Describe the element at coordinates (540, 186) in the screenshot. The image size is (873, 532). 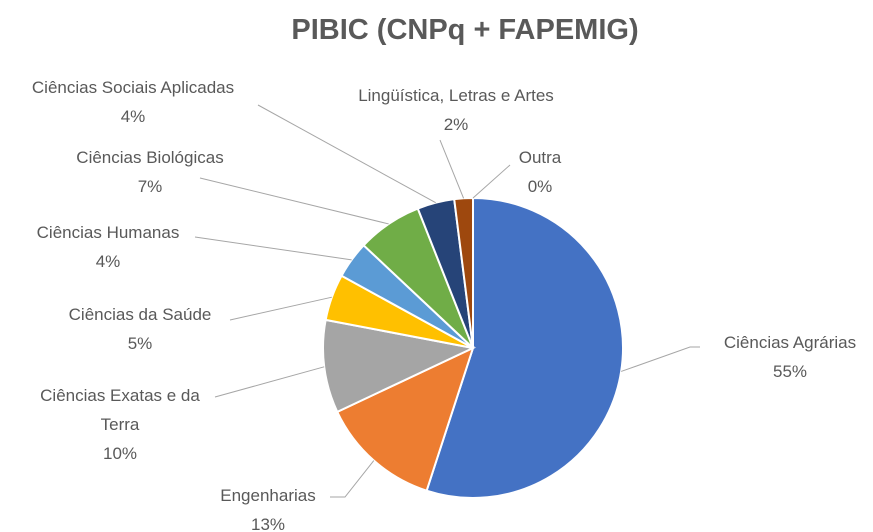
I see `value-label: 0%` at that location.